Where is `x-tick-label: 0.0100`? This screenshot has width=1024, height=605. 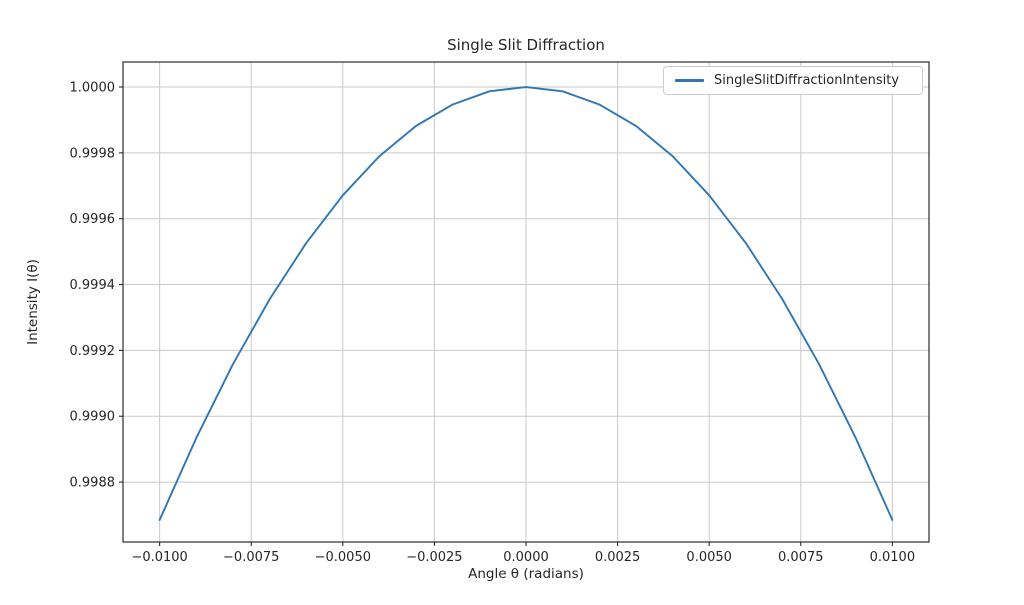 x-tick-label: 0.0100 is located at coordinates (893, 557).